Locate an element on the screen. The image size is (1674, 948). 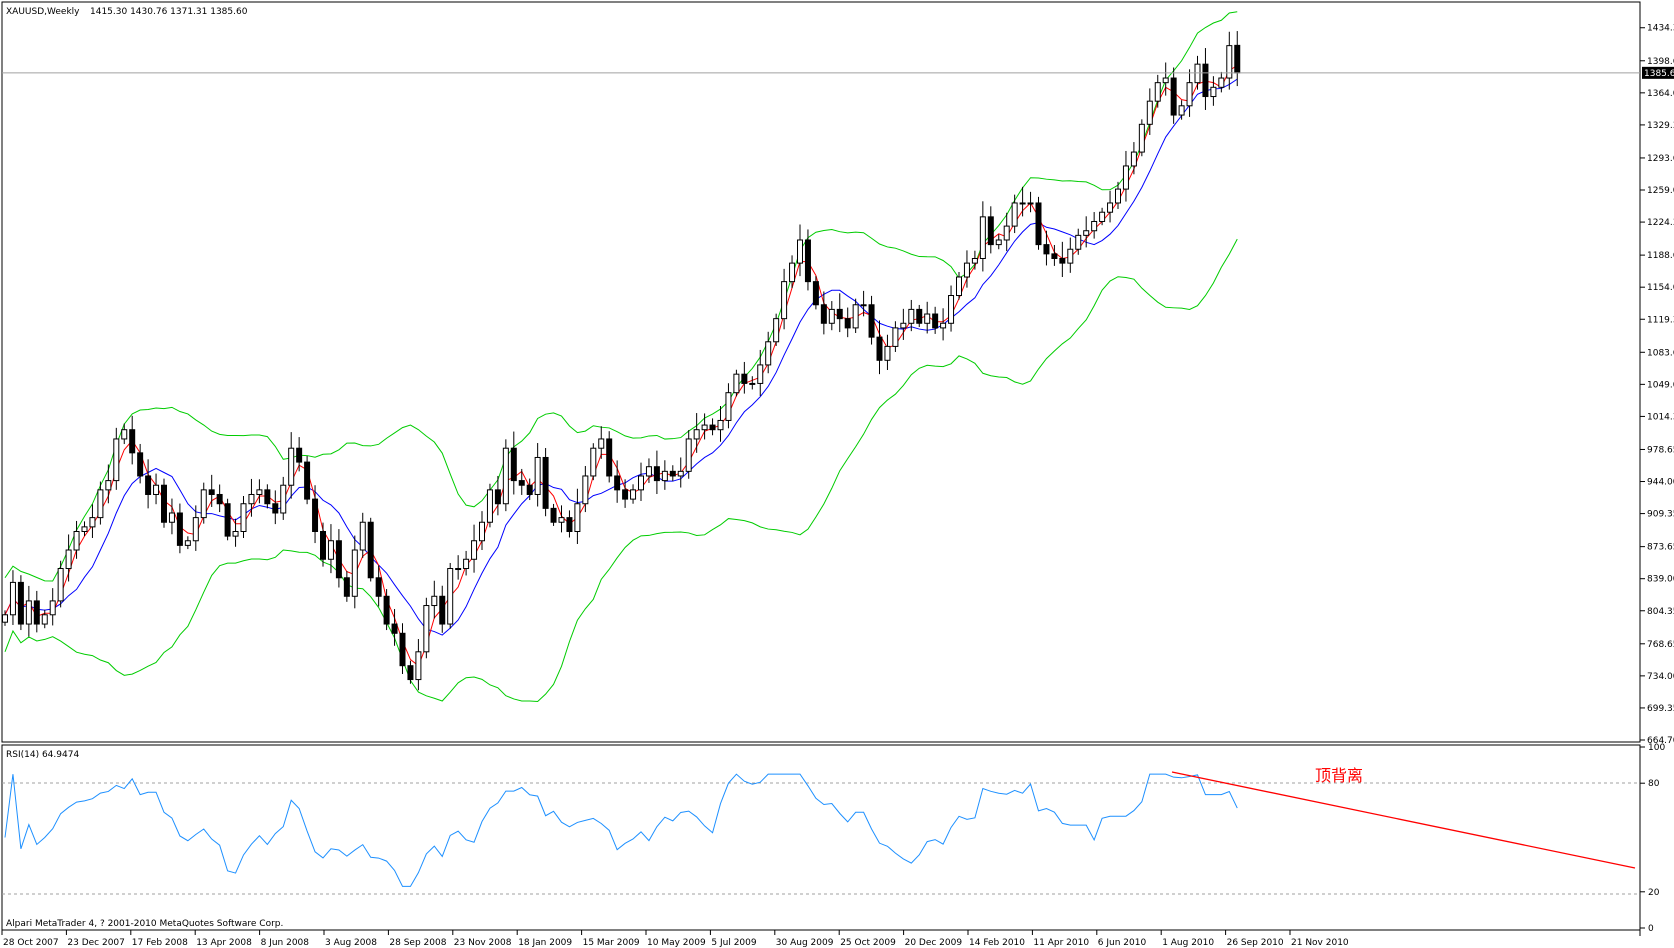
time-tick-label: 28 Sep 2008 is located at coordinates (417, 943).